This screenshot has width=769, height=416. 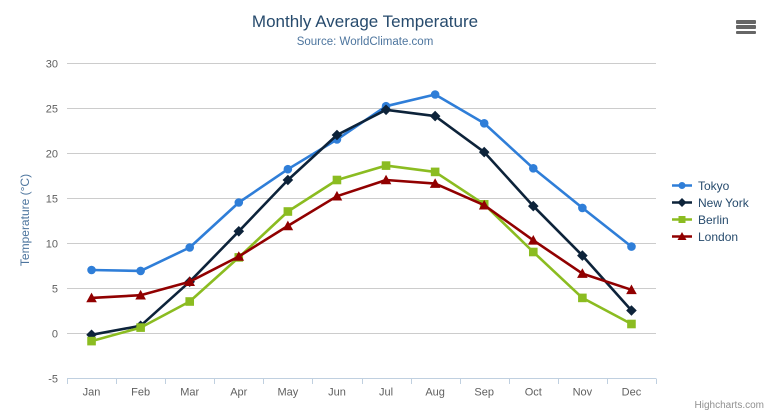 I want to click on y-tick-label: -5, so click(x=53, y=380).